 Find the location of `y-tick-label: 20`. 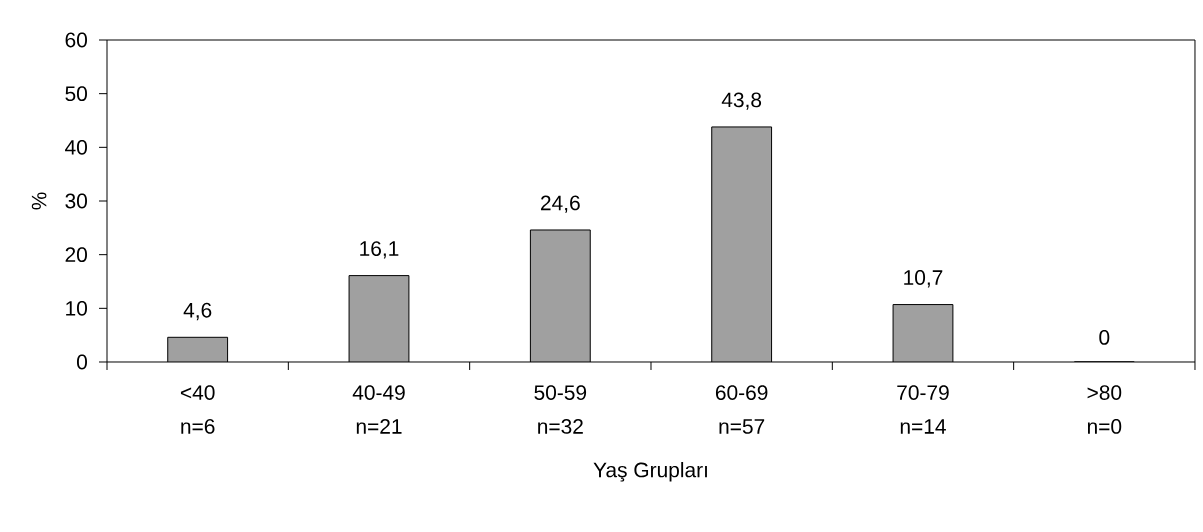

y-tick-label: 20 is located at coordinates (76, 255).